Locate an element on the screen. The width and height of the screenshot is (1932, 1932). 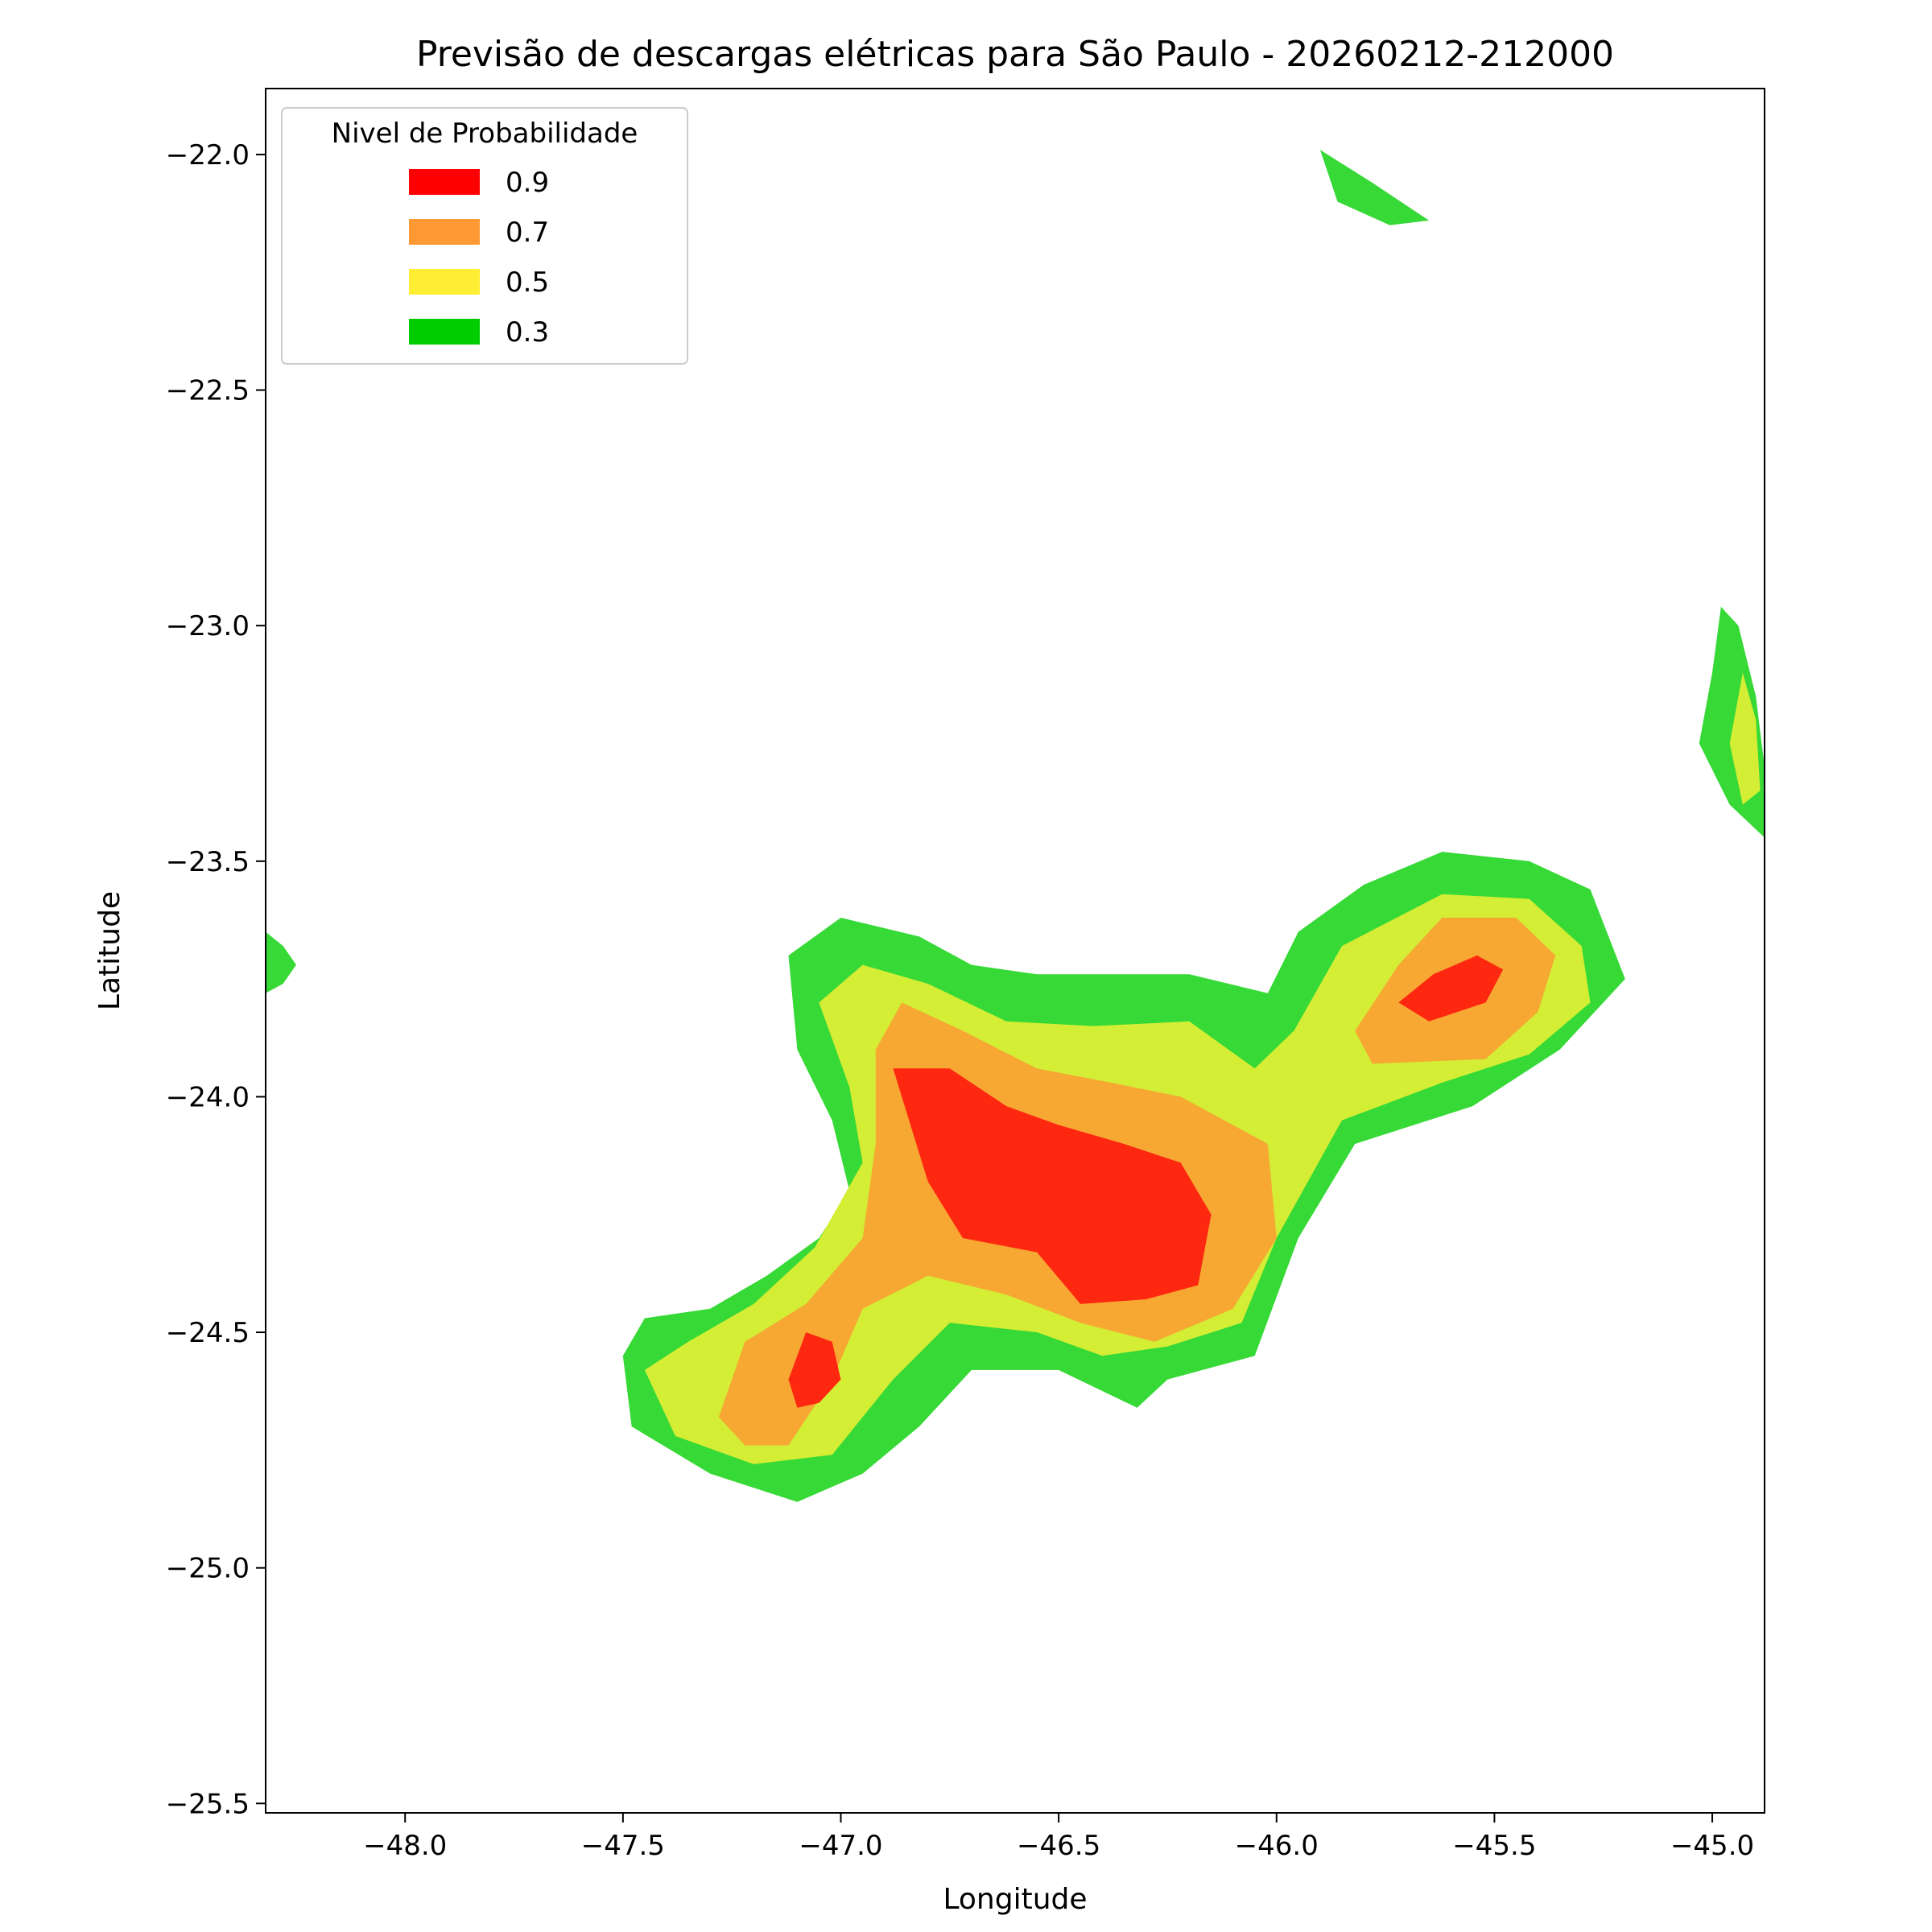
y-tick-label: −24.5 is located at coordinates (208, 1333).